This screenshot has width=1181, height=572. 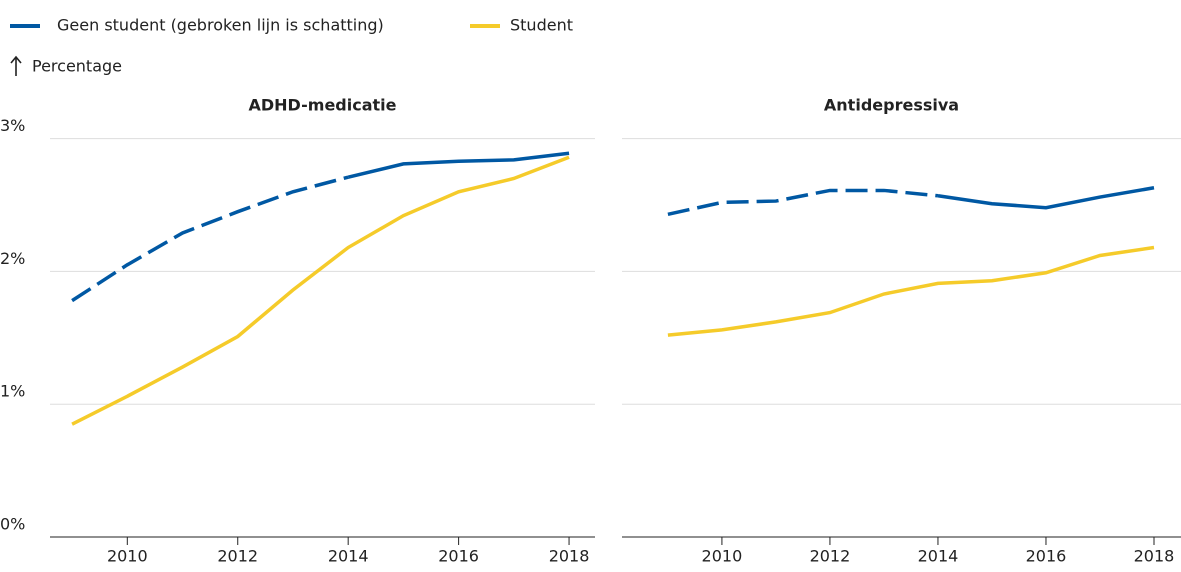 I want to click on y-tick-label: 1%, so click(x=12, y=391).